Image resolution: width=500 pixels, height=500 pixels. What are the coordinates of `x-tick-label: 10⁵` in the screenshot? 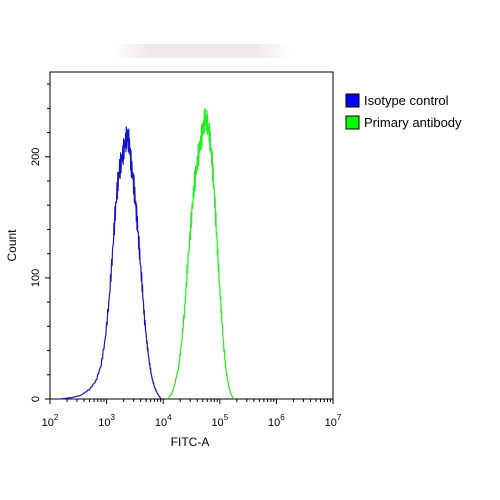 It's located at (219, 421).